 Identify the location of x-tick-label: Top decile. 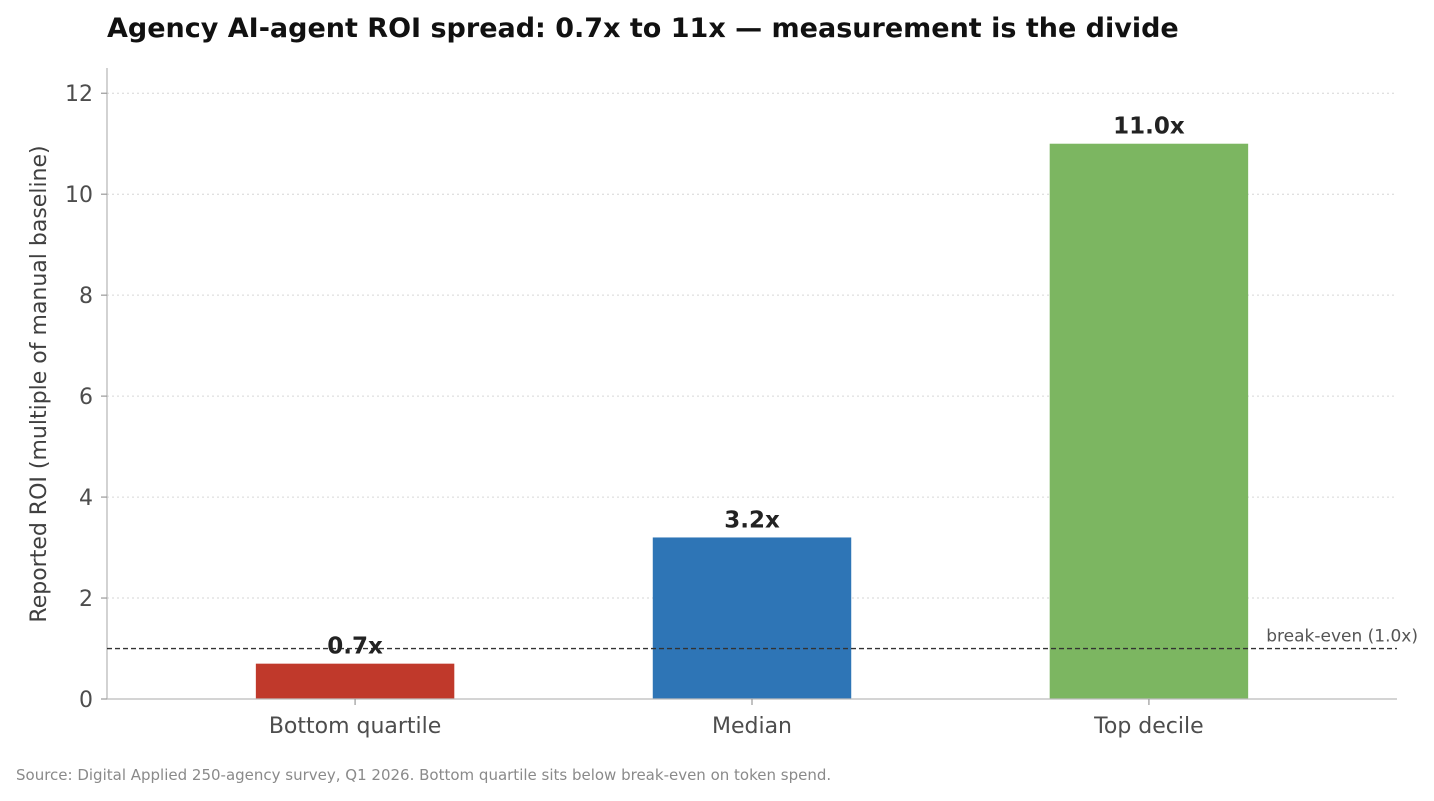
(1148, 726).